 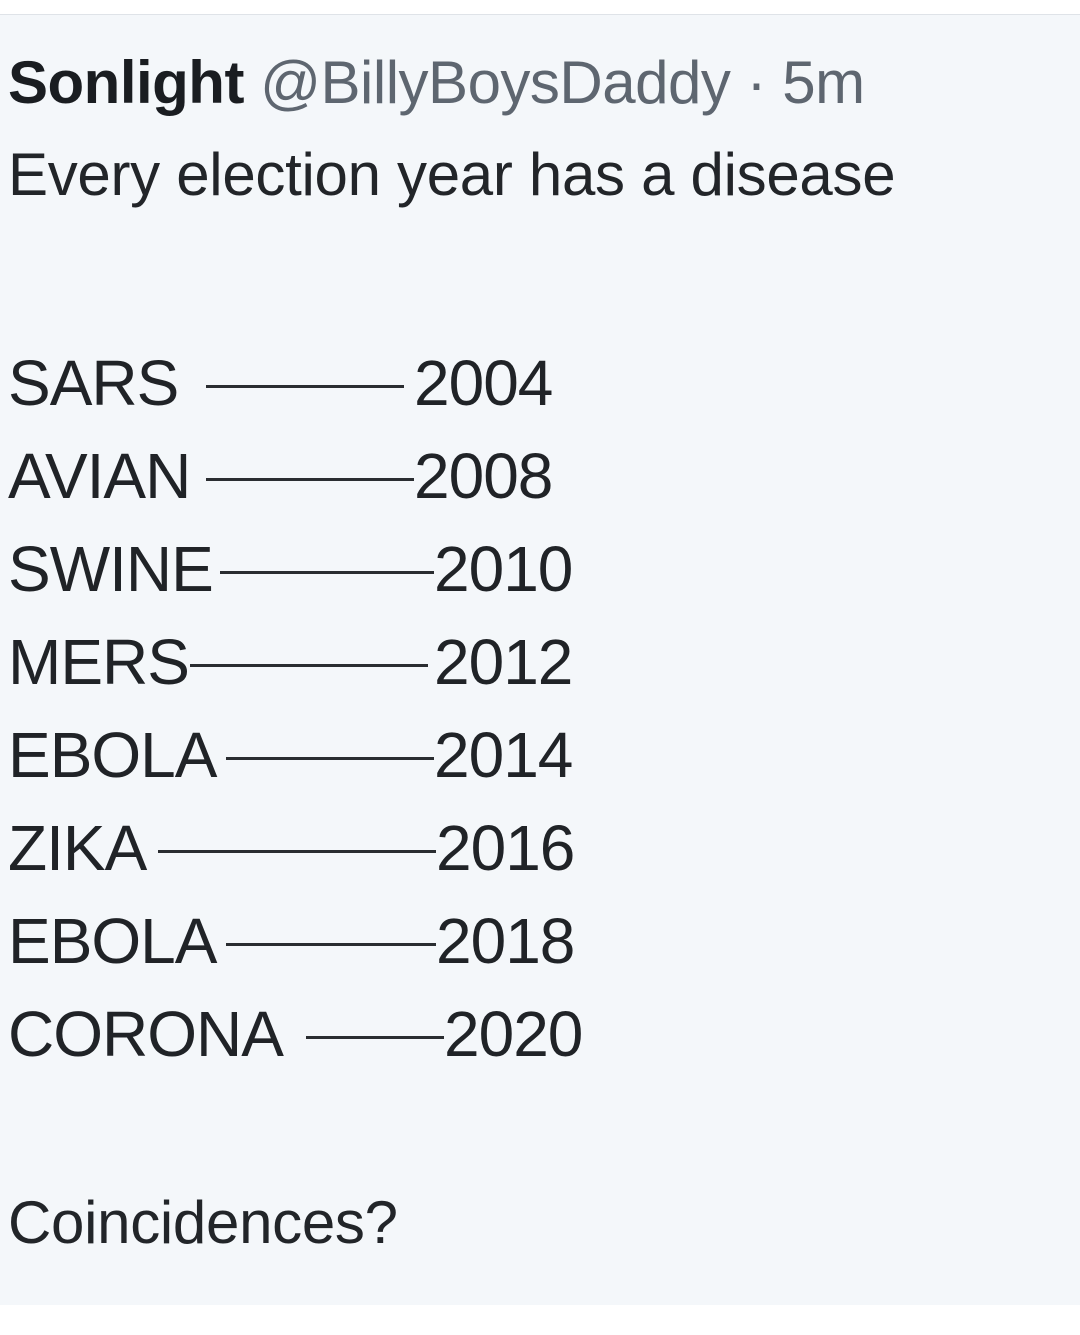 I want to click on tweet-header: Sonlight @BillyBoysDaddy · 5m, so click(x=436, y=83).